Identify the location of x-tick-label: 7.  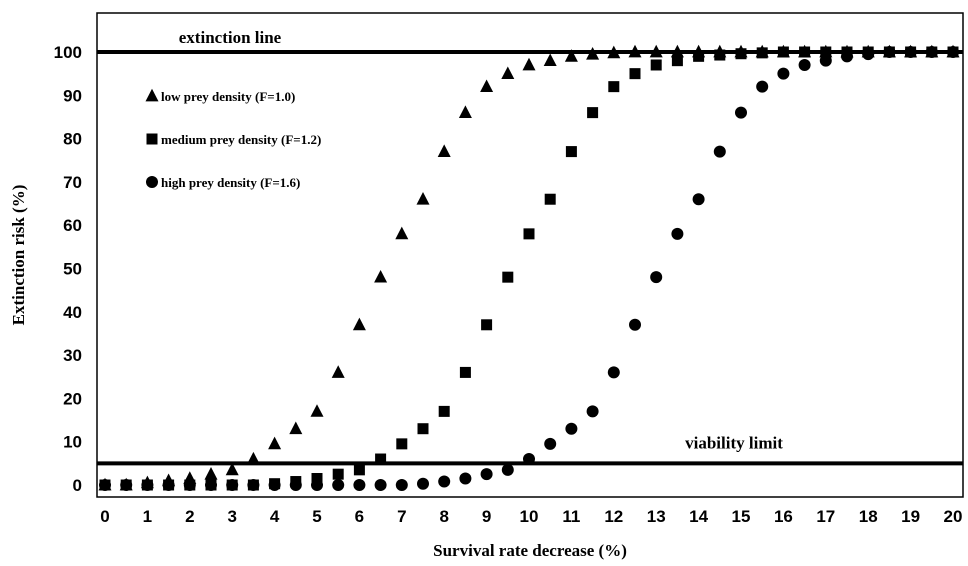
(401, 516).